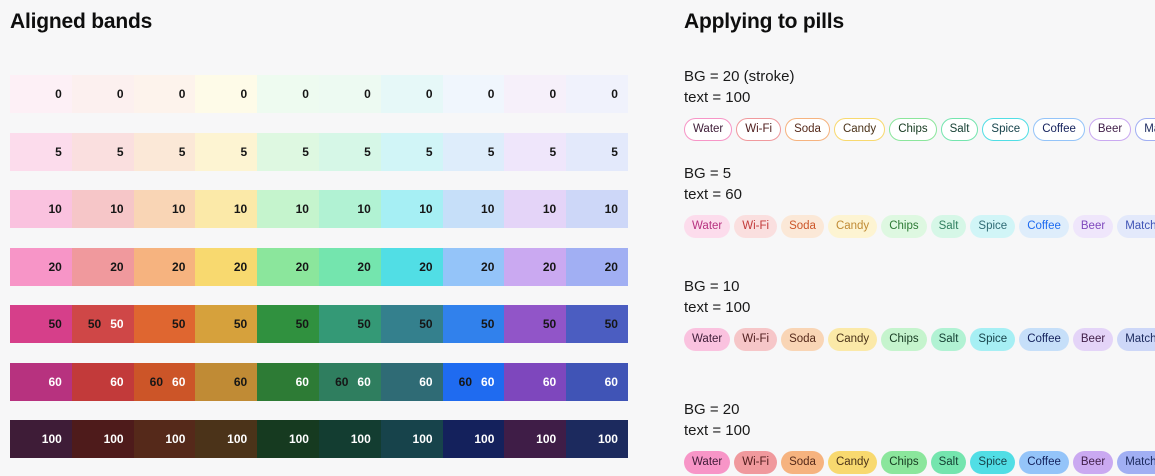  What do you see at coordinates (411, 381) in the screenshot?
I see `band-cell-cyan-60: 60` at bounding box center [411, 381].